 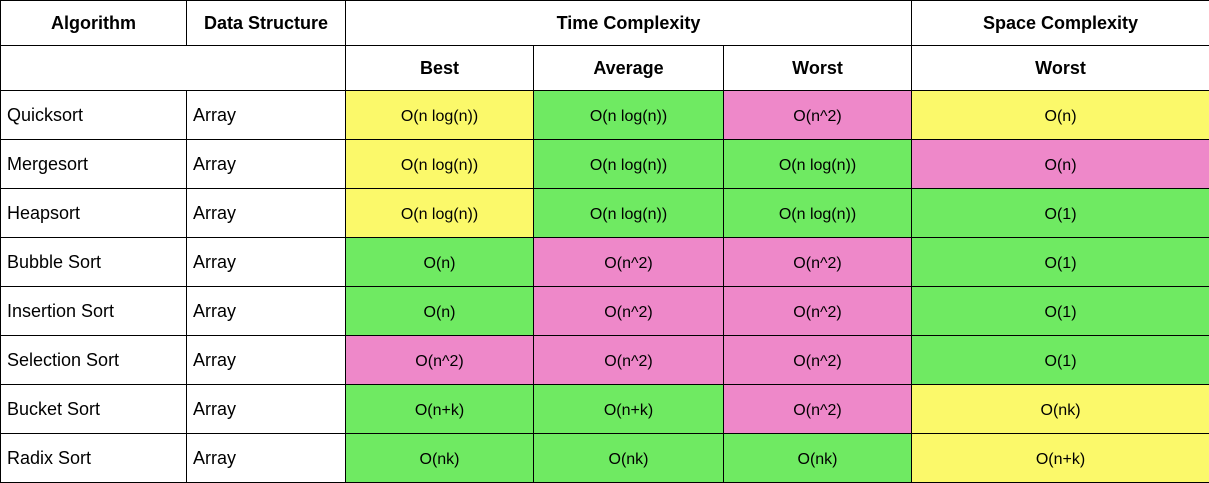 What do you see at coordinates (629, 68) in the screenshot?
I see `subheader-cell: Average` at bounding box center [629, 68].